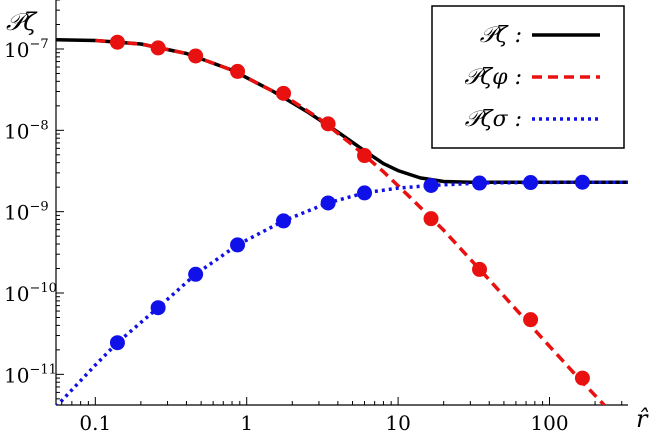  Describe the element at coordinates (493, 77) in the screenshot. I see `legend-label-phi: 𝒫ζφ :` at that location.